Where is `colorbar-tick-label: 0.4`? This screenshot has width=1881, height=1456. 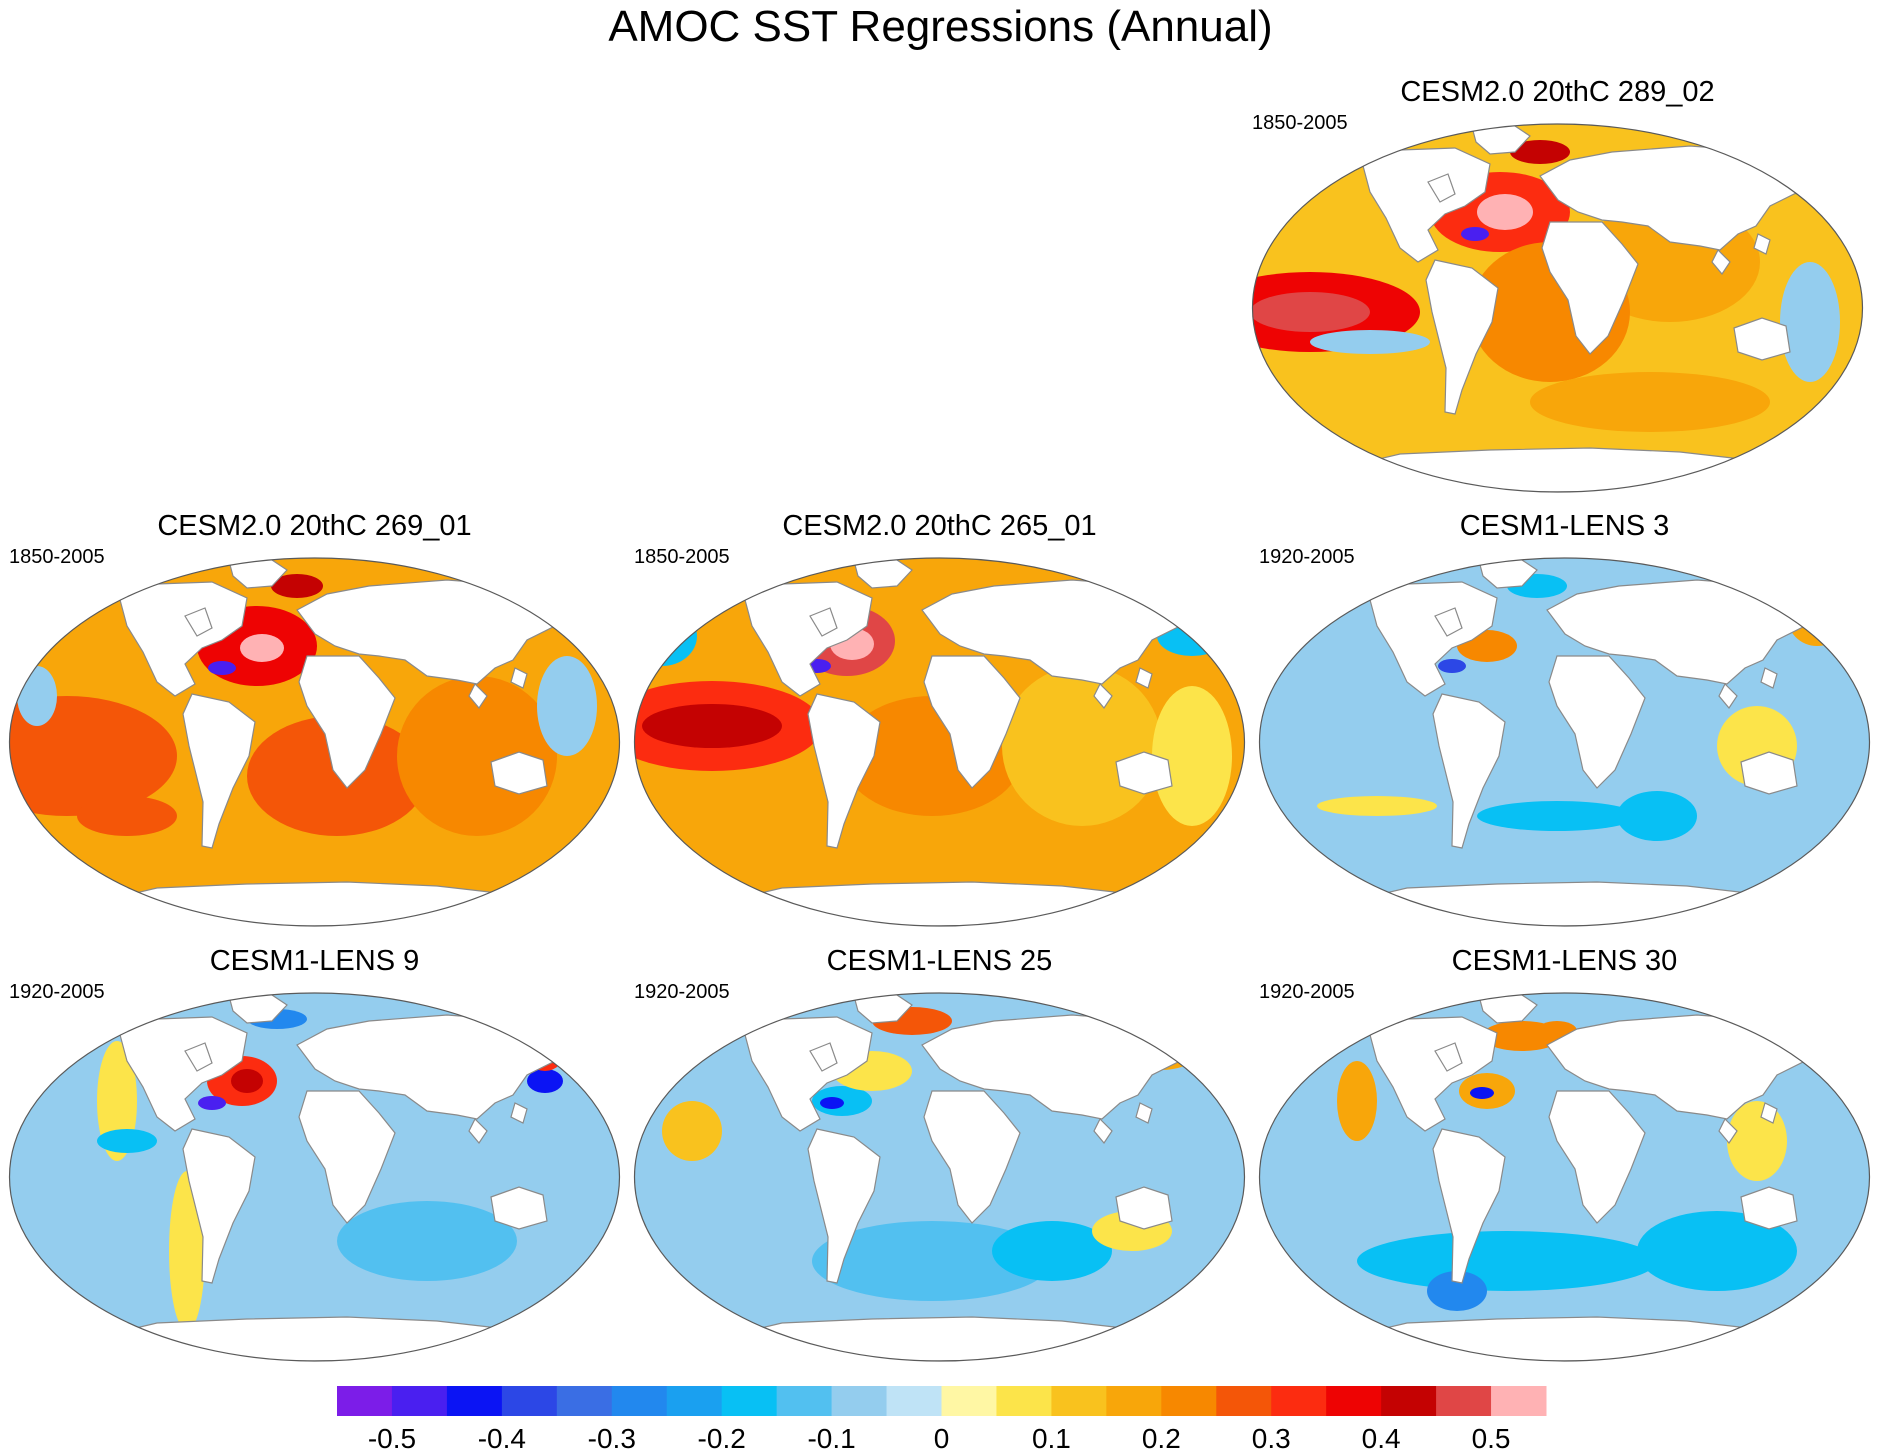
colorbar-tick-label: 0.4 is located at coordinates (1381, 1438).